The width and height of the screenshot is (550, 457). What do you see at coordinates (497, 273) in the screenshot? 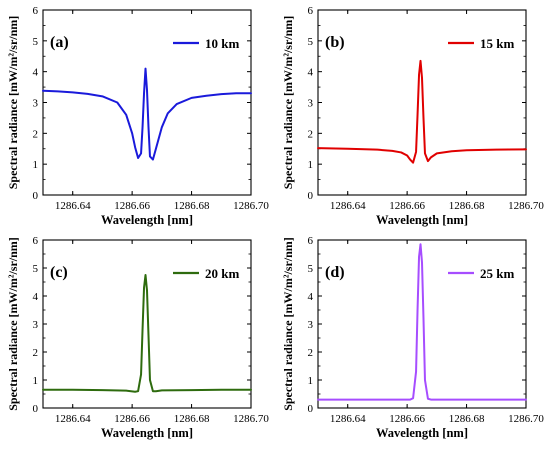
I see `legend-label: 25 km` at bounding box center [497, 273].